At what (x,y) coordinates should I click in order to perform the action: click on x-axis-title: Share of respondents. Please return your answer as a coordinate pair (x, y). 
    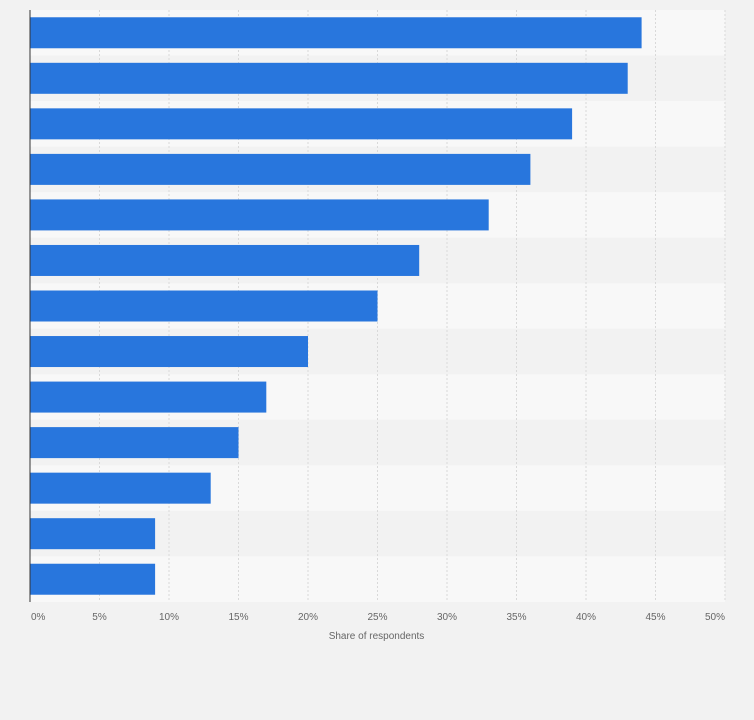
    Looking at the image, I should click on (377, 636).